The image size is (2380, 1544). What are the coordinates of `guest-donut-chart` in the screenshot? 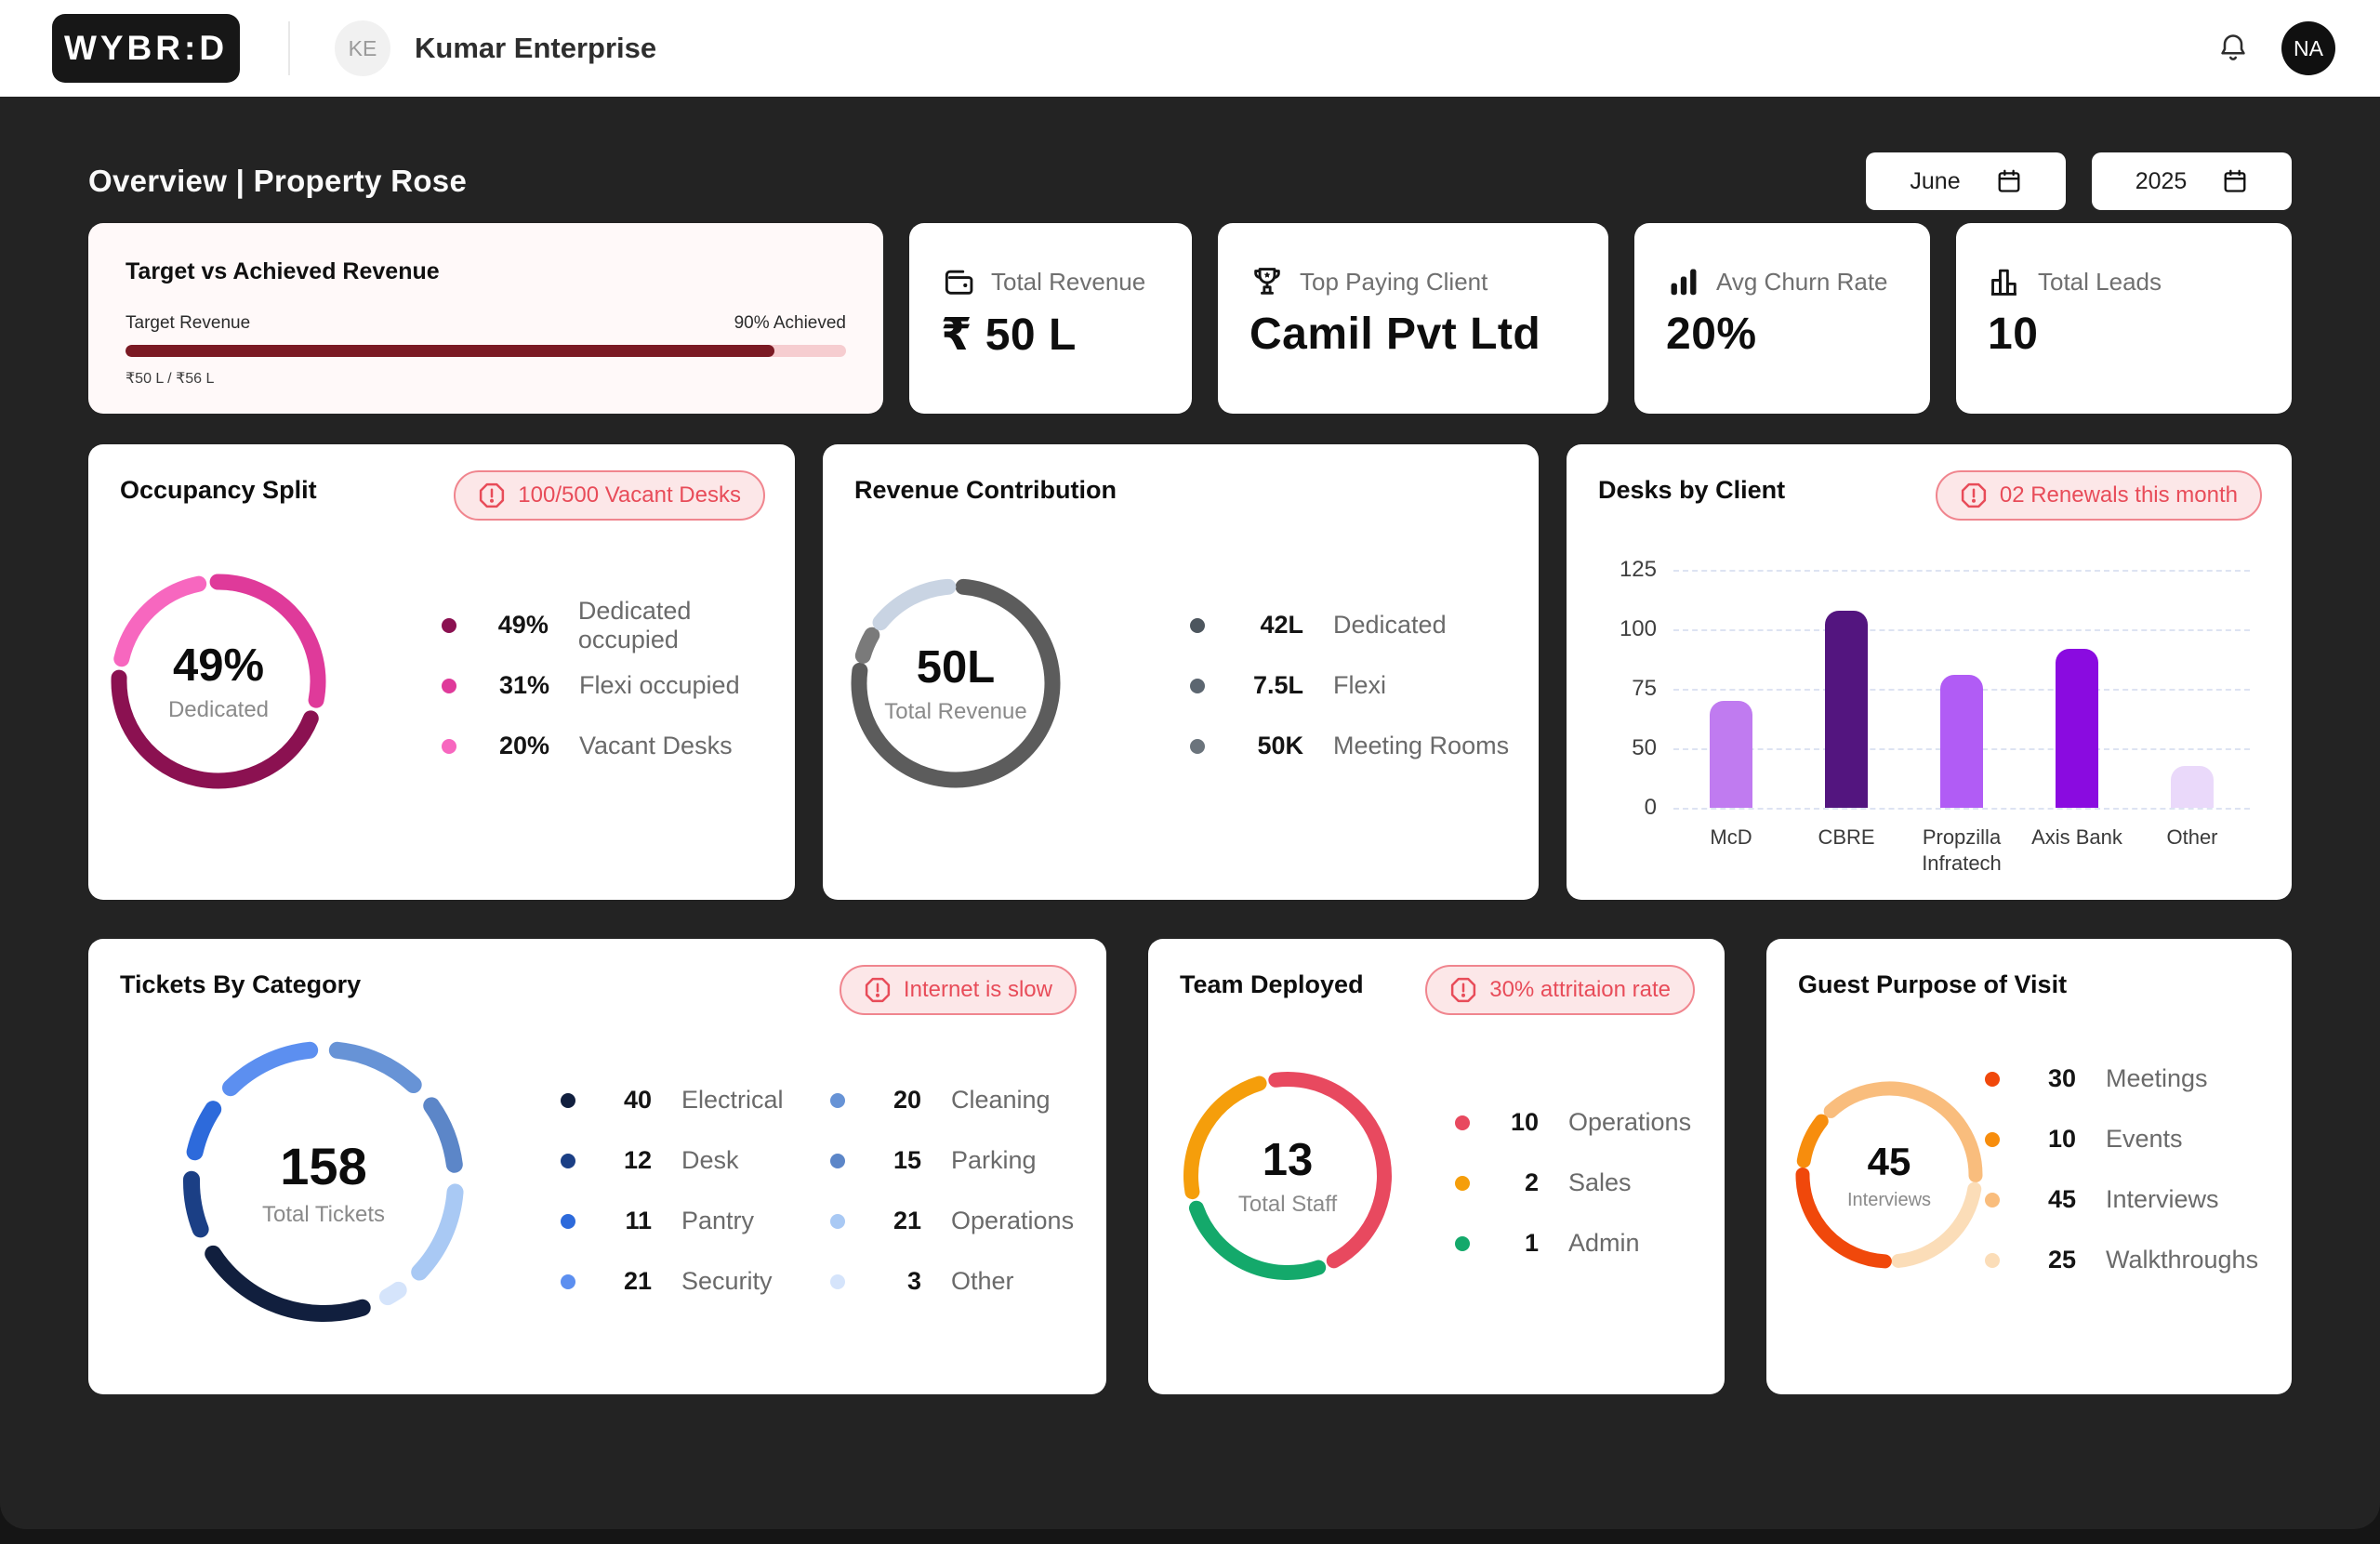 It's located at (1889, 1175).